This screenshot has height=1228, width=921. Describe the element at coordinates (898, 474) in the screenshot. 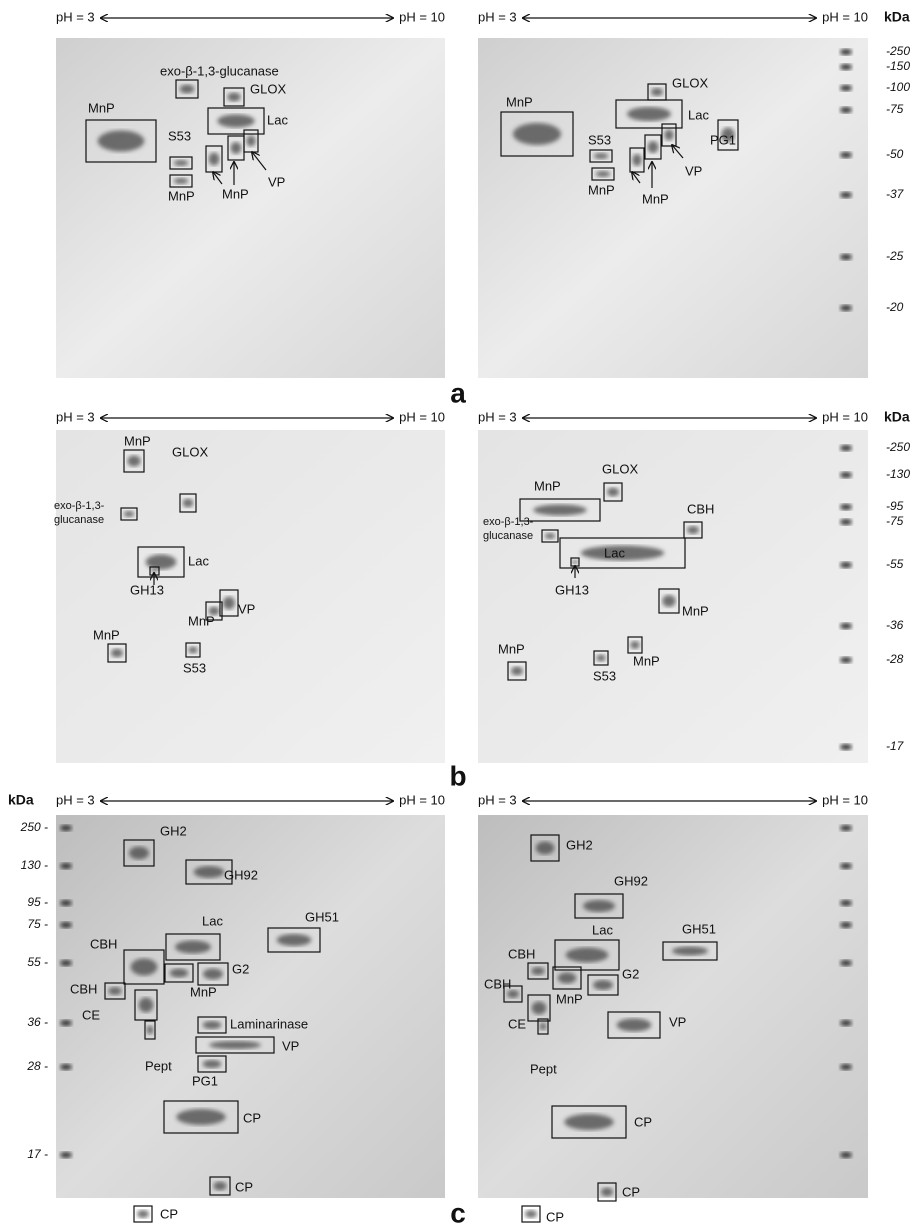

I see `kda-tick-label: -130` at that location.